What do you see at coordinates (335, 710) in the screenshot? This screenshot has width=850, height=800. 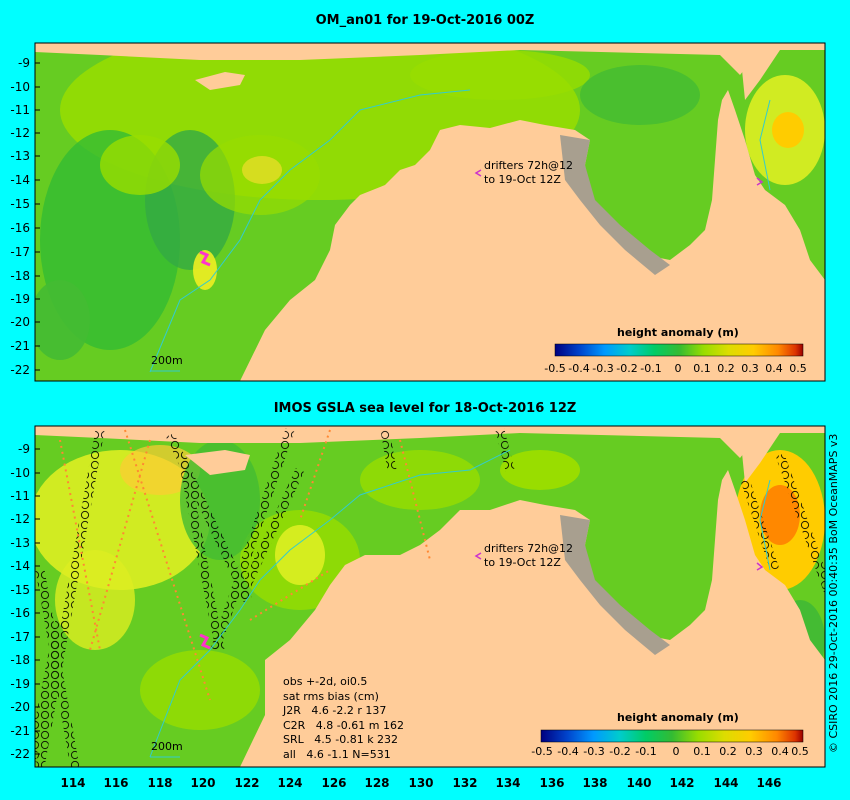 I see `stats-row: J2R 4.6 -2.2 r 137` at bounding box center [335, 710].